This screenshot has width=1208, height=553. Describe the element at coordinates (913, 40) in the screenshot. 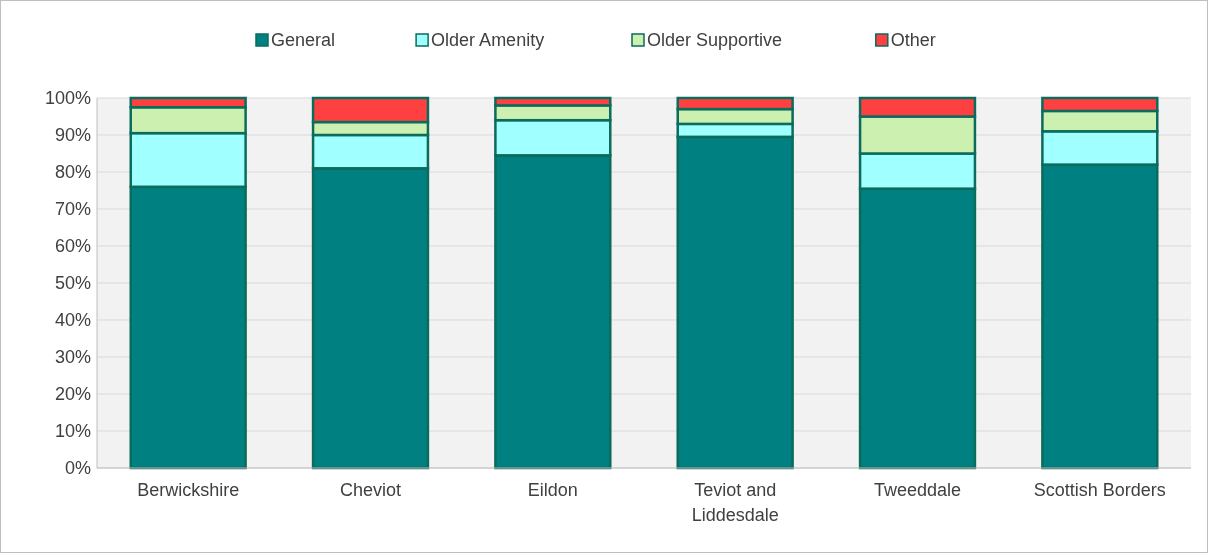

I see `legend-label: Other` at that location.